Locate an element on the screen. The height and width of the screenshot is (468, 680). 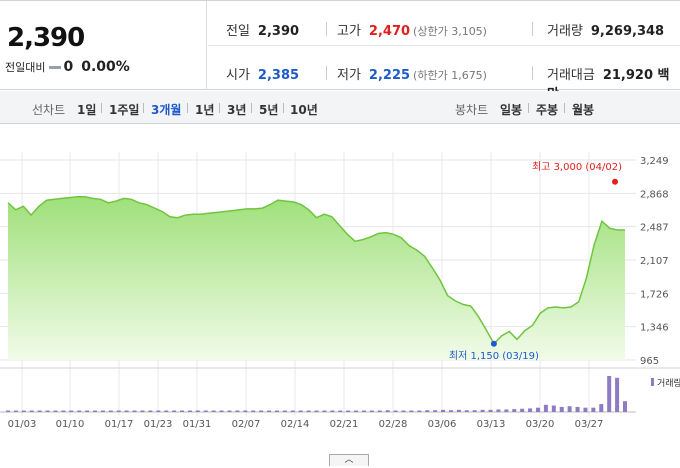
x-tick-label: 01/03 is located at coordinates (22, 424).